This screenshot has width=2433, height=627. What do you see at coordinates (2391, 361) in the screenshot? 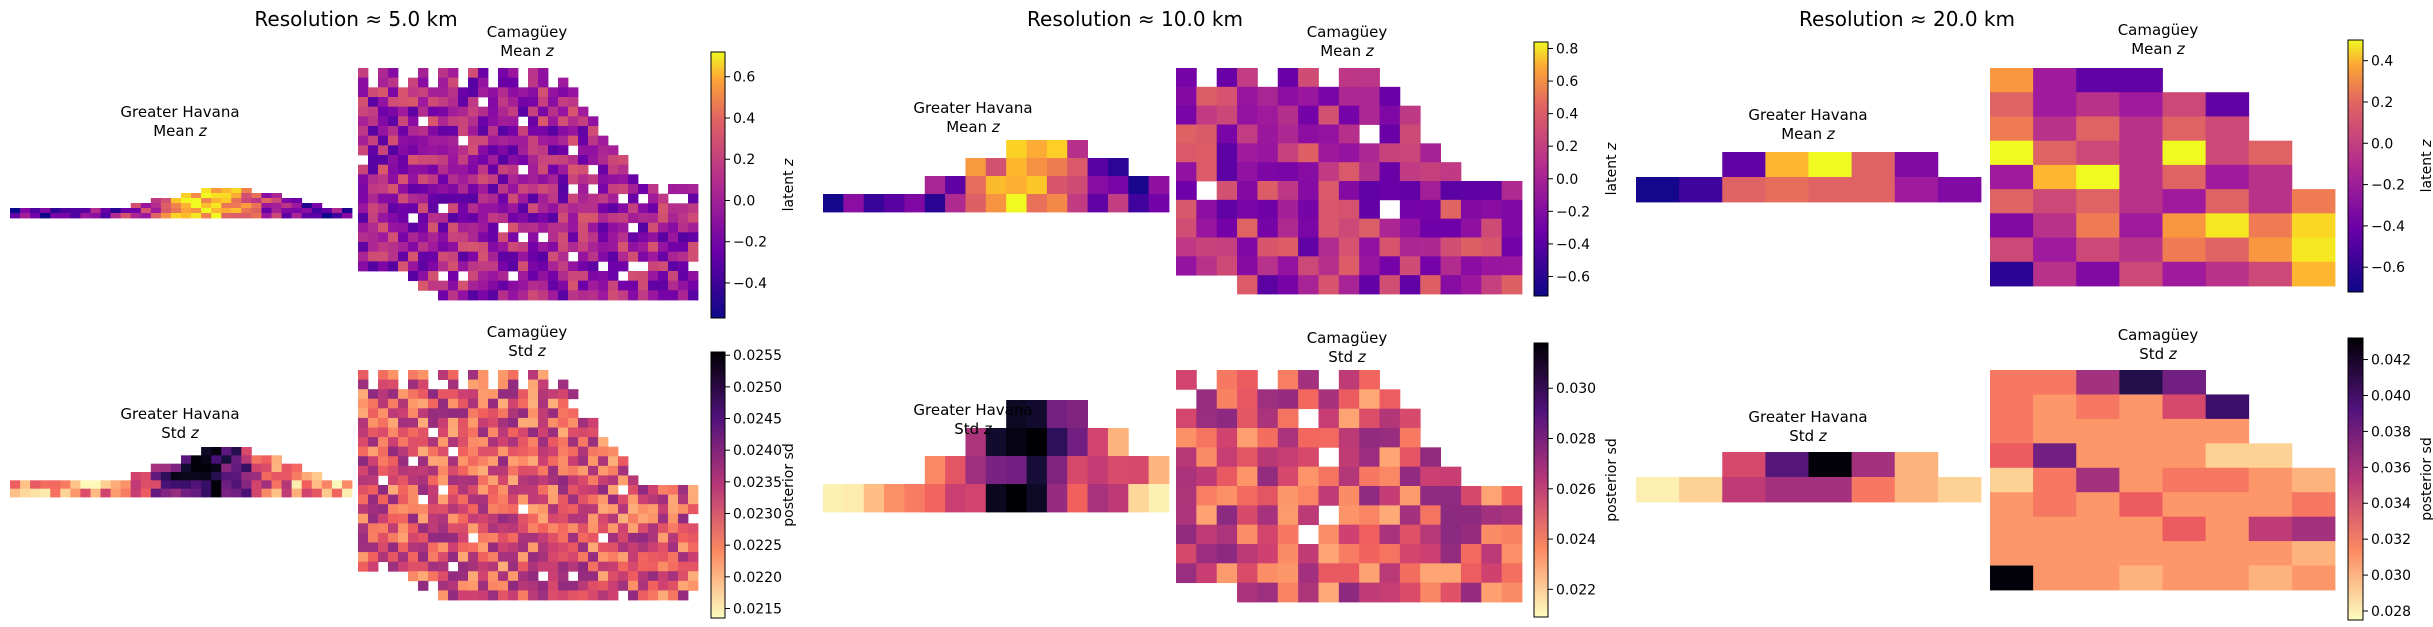
I see `std-colorbar-tick-label: 0.042` at bounding box center [2391, 361].